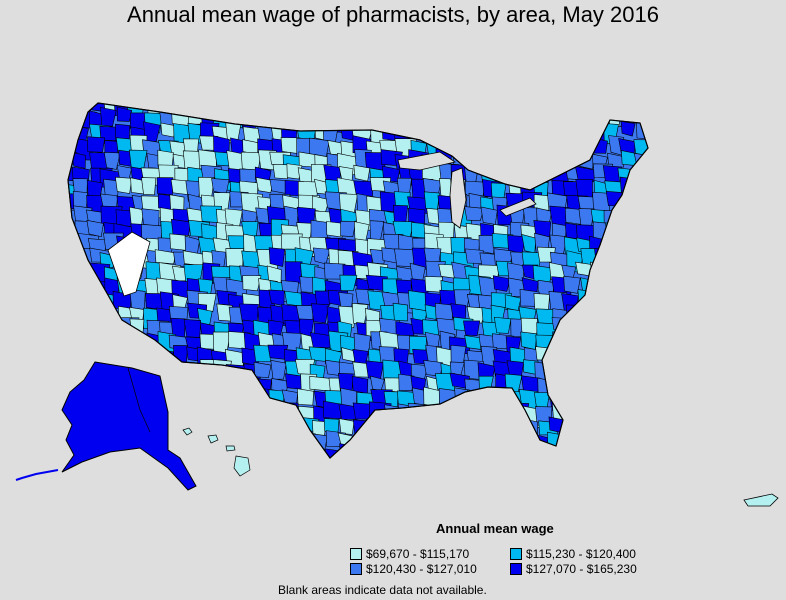  I want to click on legend-swatch-lowest, so click(356, 554).